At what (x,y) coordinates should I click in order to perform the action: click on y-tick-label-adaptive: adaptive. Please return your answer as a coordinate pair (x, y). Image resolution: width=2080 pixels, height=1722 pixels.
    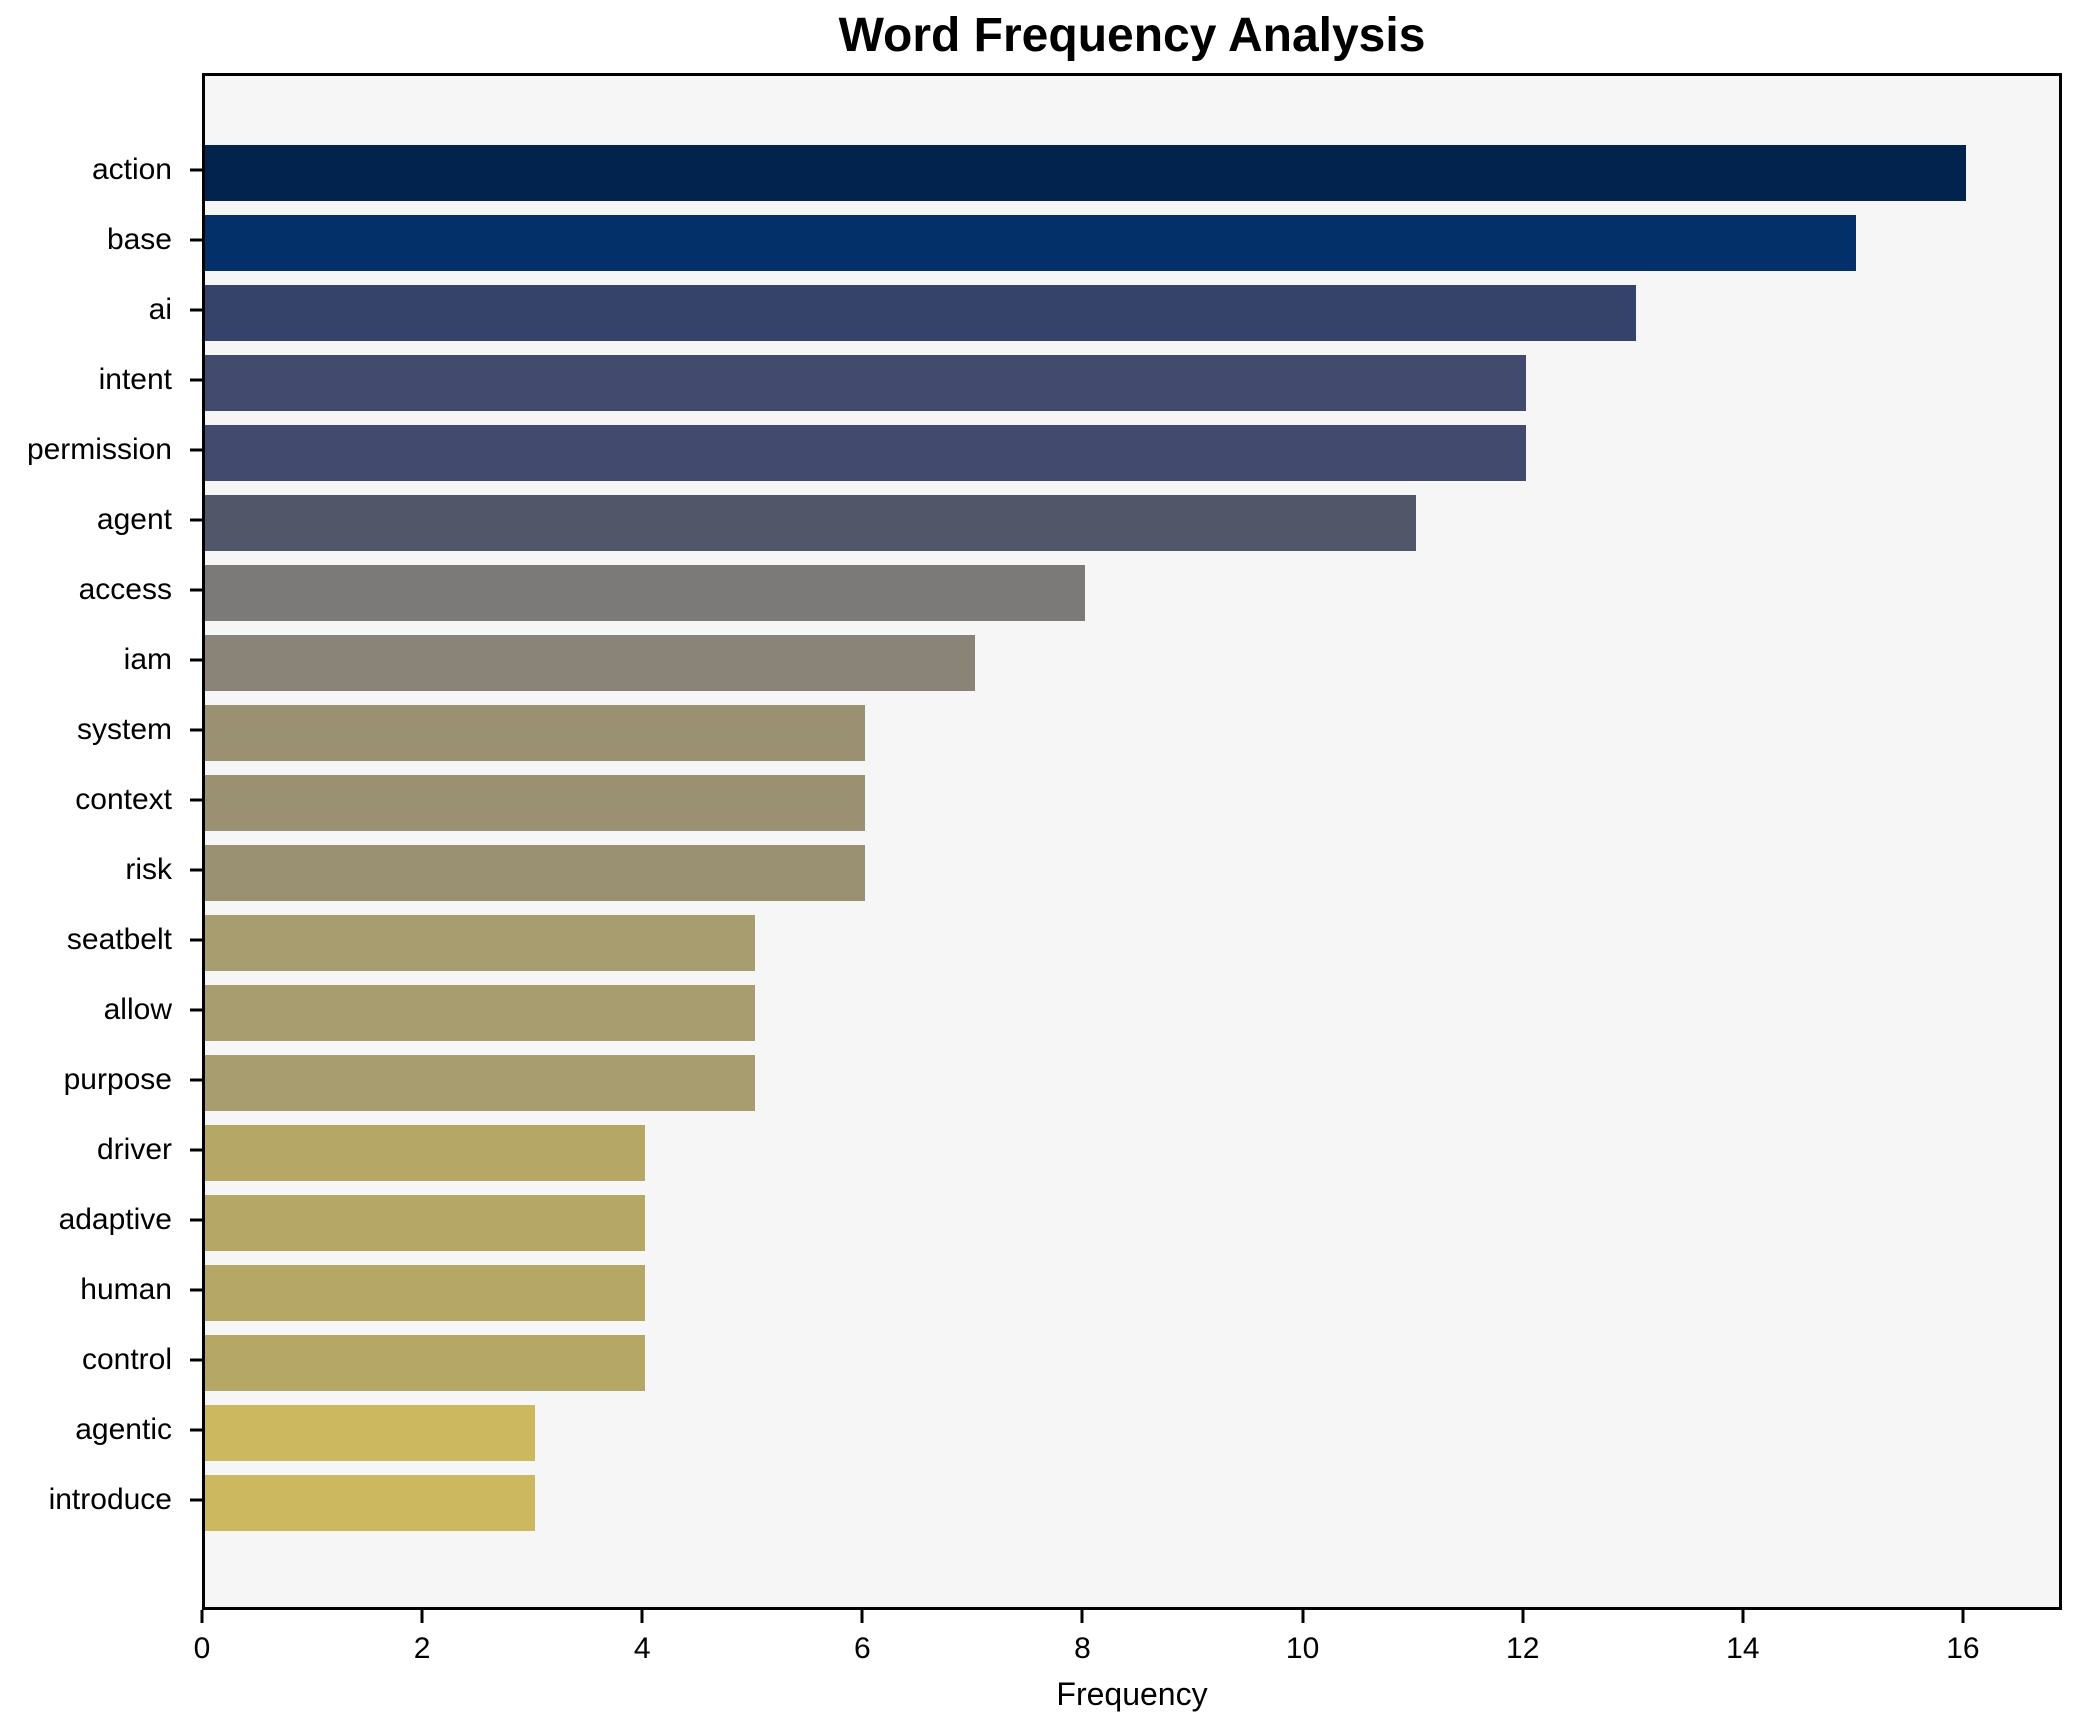
    Looking at the image, I should click on (115, 1219).